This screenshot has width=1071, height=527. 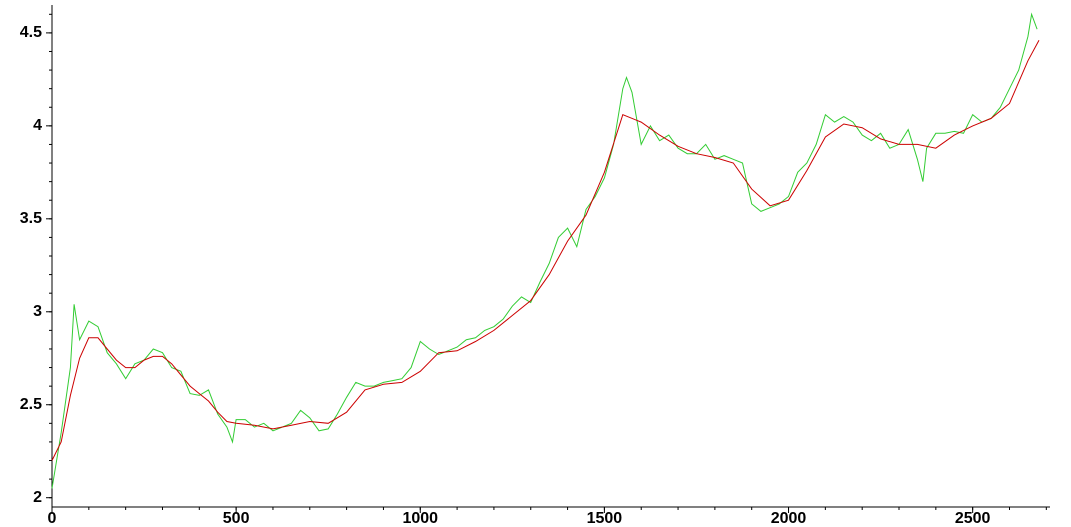 What do you see at coordinates (31, 218) in the screenshot?
I see `y-tick-label: 3.5` at bounding box center [31, 218].